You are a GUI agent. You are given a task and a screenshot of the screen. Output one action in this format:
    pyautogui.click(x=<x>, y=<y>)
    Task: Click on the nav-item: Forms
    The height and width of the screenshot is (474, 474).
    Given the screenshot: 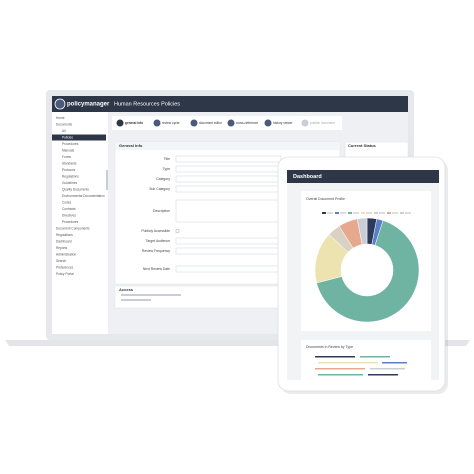 What is the action you would take?
    pyautogui.click(x=66, y=157)
    